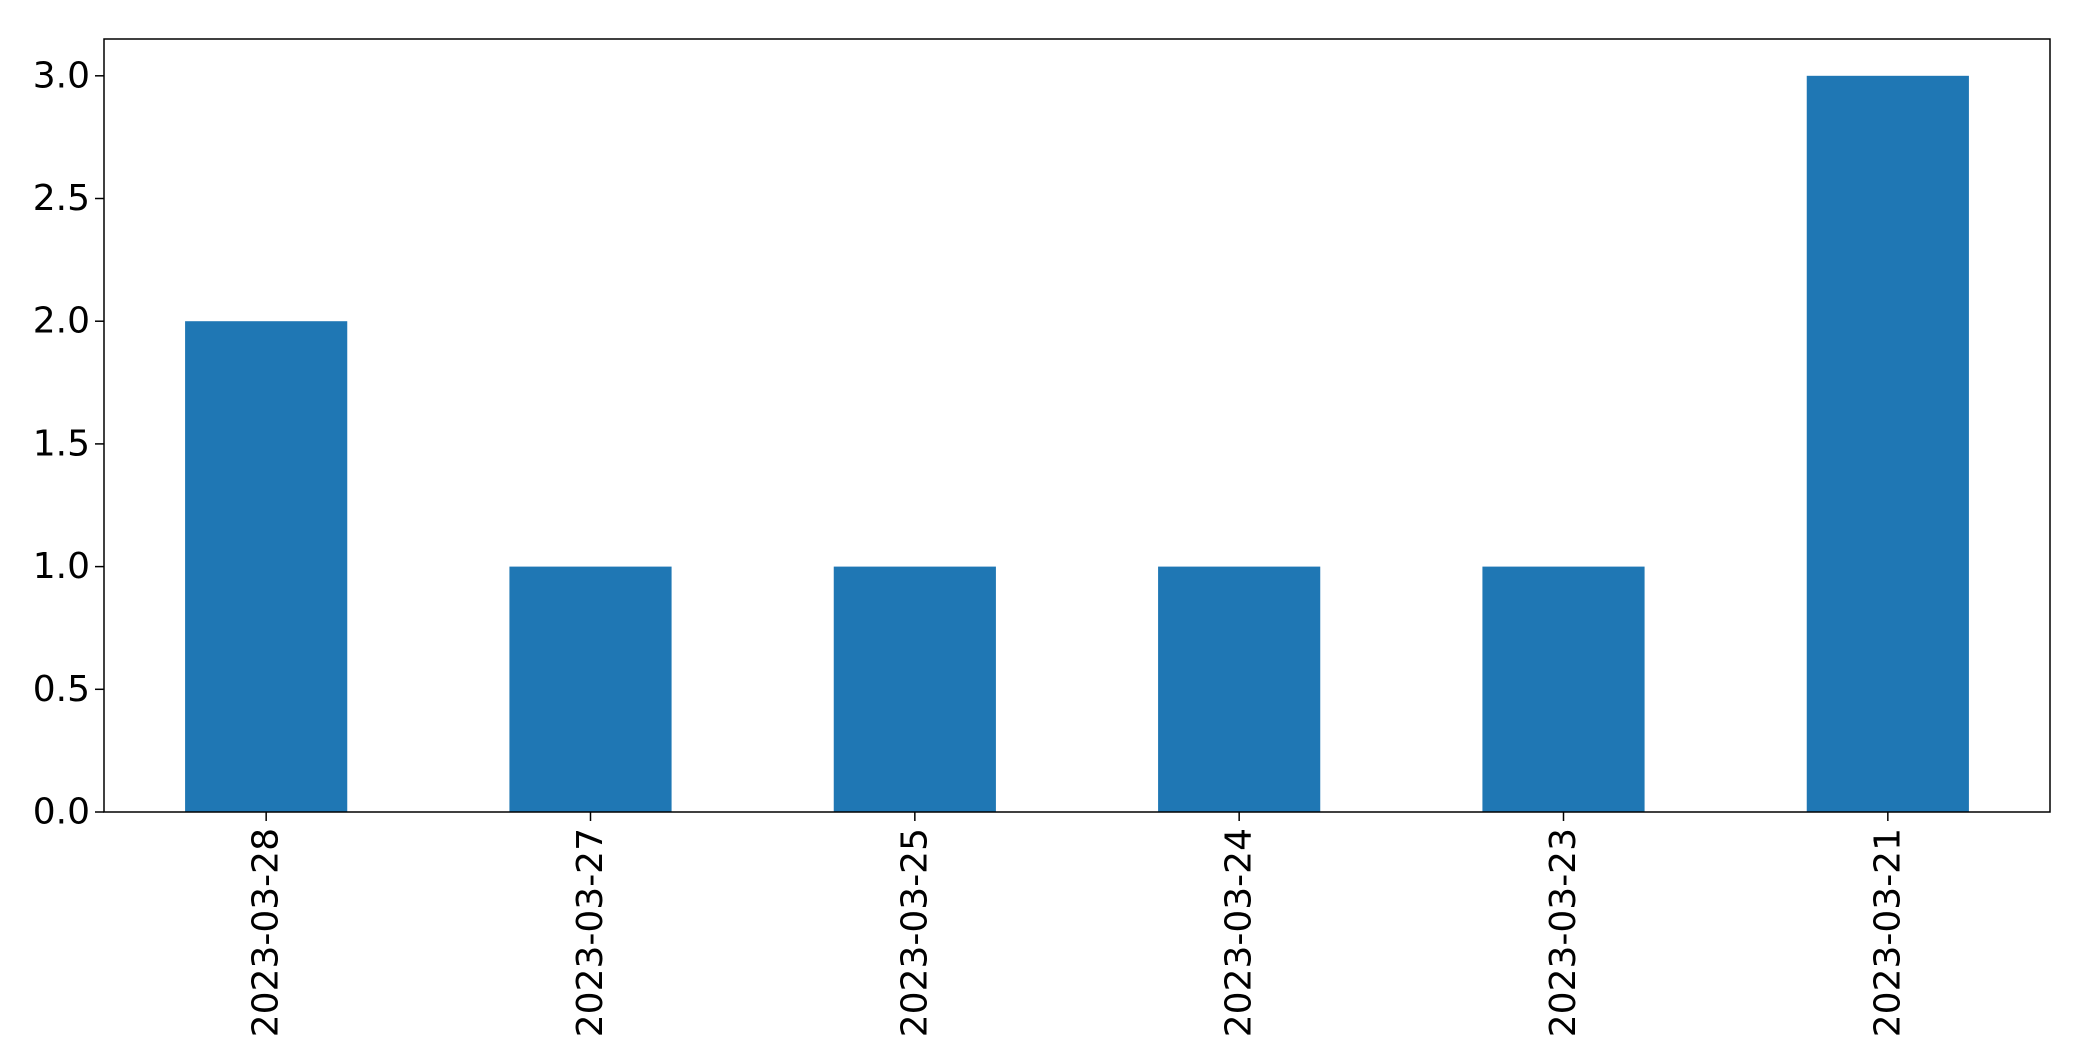 The height and width of the screenshot is (1061, 2082). I want to click on y-tick-label: 1.0, so click(61, 566).